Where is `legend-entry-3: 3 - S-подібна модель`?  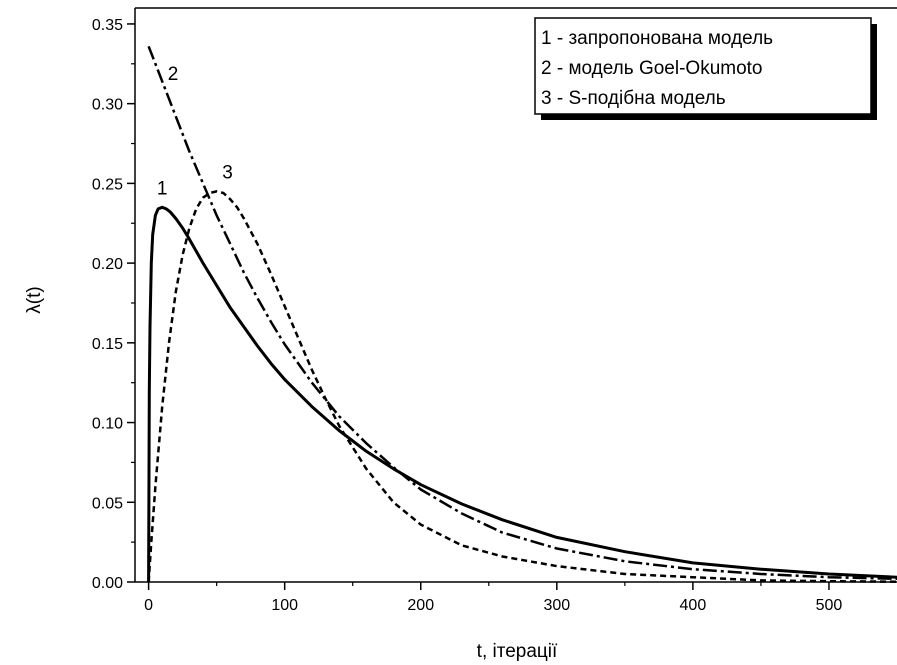
legend-entry-3: 3 - S-подібна модель is located at coordinates (633, 98).